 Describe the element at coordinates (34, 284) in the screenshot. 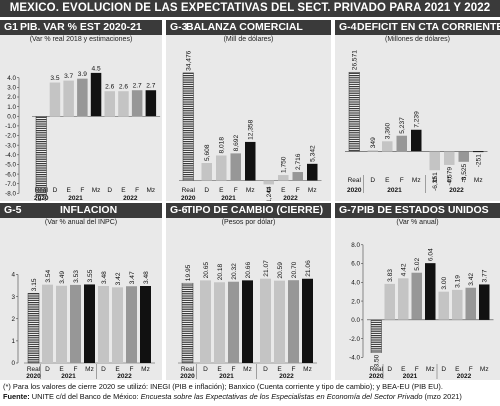

I see `value-label: 3.15` at that location.